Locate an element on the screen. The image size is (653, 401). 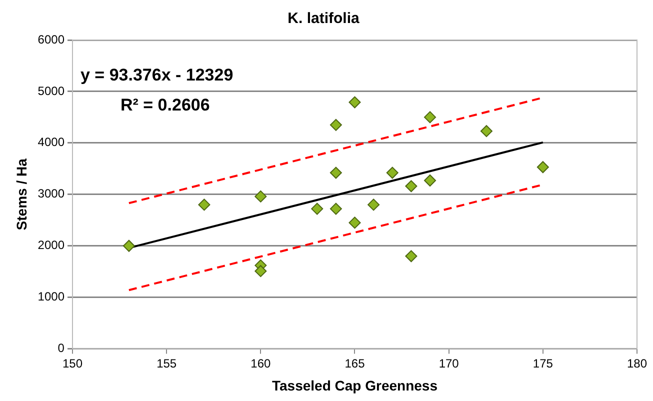
y-tick-label: 4000 is located at coordinates (51, 142).